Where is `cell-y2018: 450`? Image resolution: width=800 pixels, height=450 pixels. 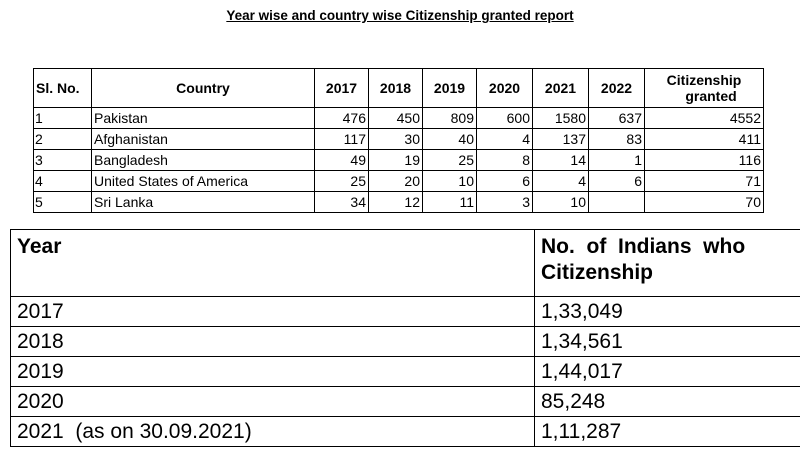 cell-y2018: 450 is located at coordinates (395, 118).